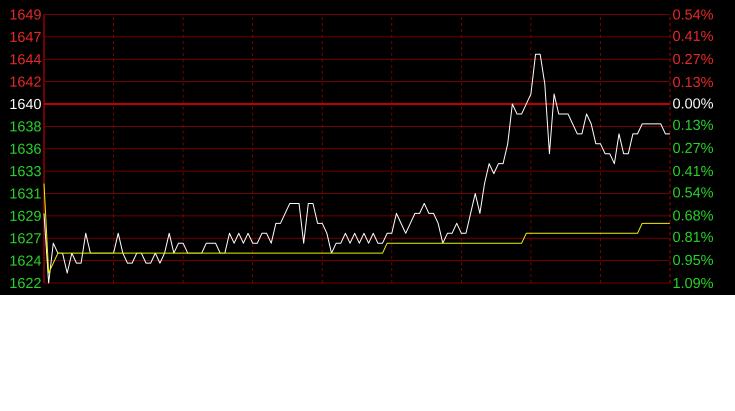 This screenshot has height=411, width=735. What do you see at coordinates (25, 193) in the screenshot?
I see `y-tick-label: 1631` at bounding box center [25, 193].